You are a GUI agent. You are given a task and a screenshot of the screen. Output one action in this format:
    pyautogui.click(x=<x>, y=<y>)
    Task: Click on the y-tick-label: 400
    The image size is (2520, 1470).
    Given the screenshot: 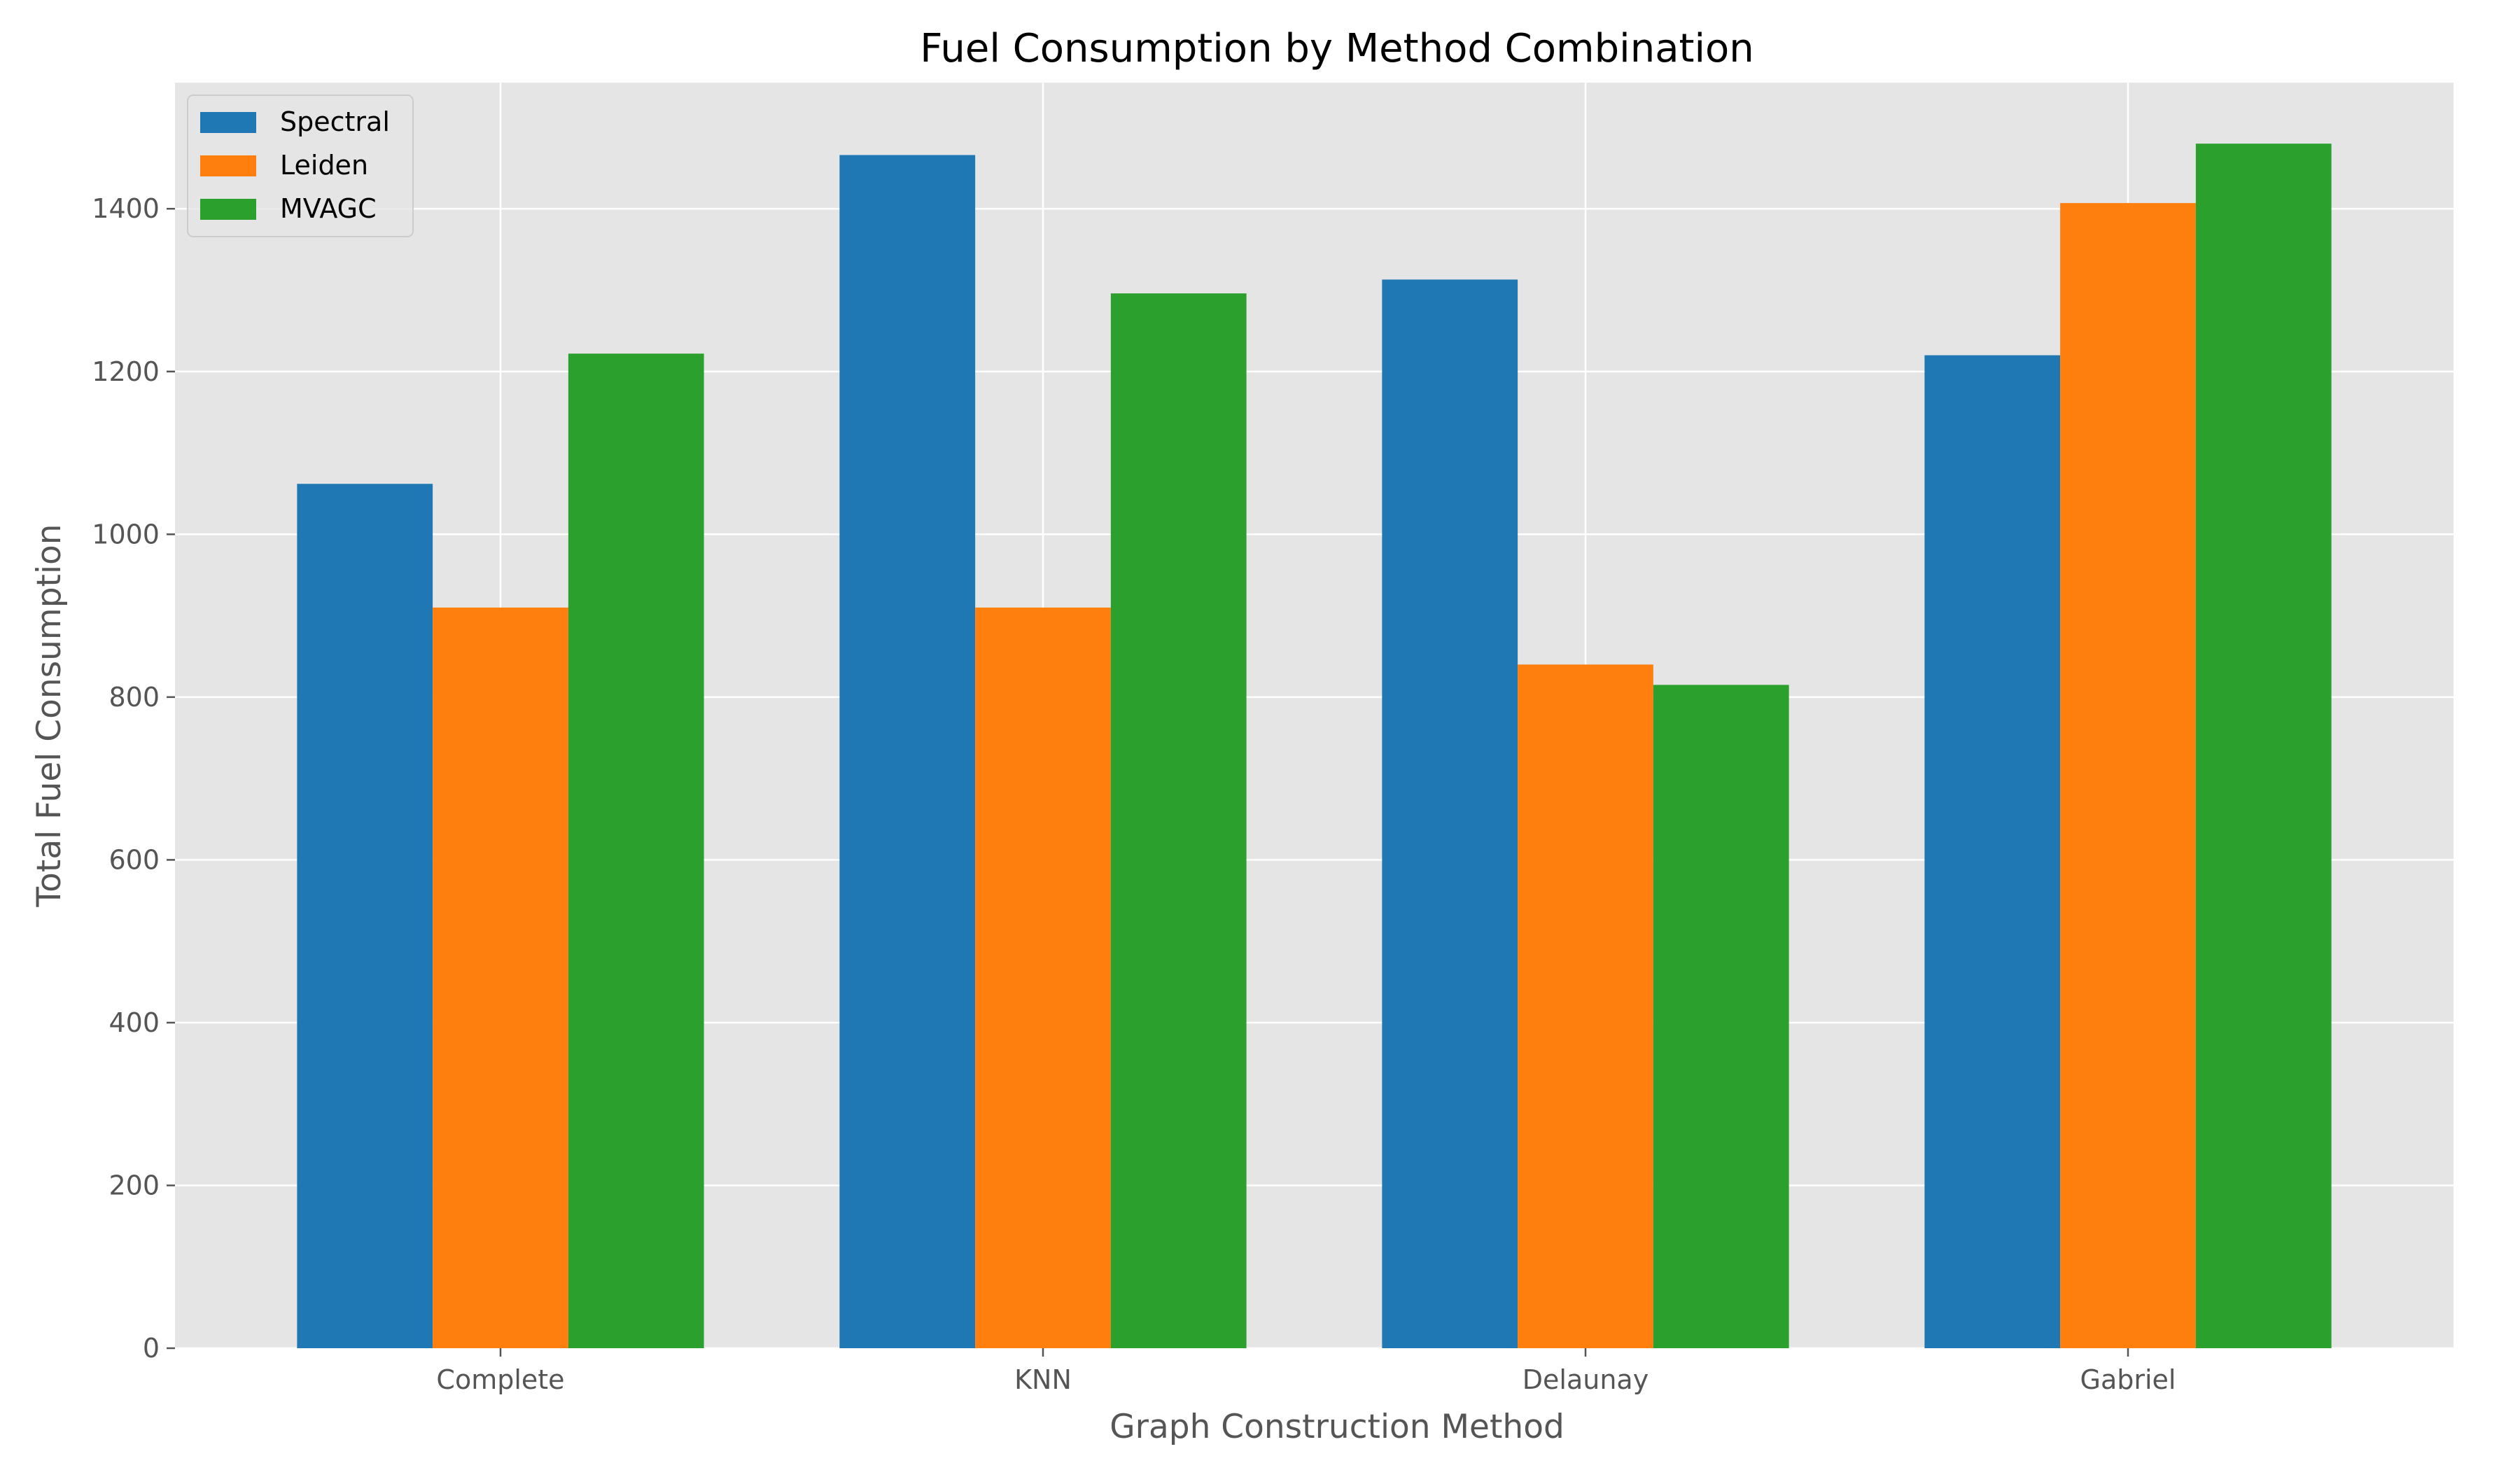 What is the action you would take?
    pyautogui.click(x=134, y=1022)
    